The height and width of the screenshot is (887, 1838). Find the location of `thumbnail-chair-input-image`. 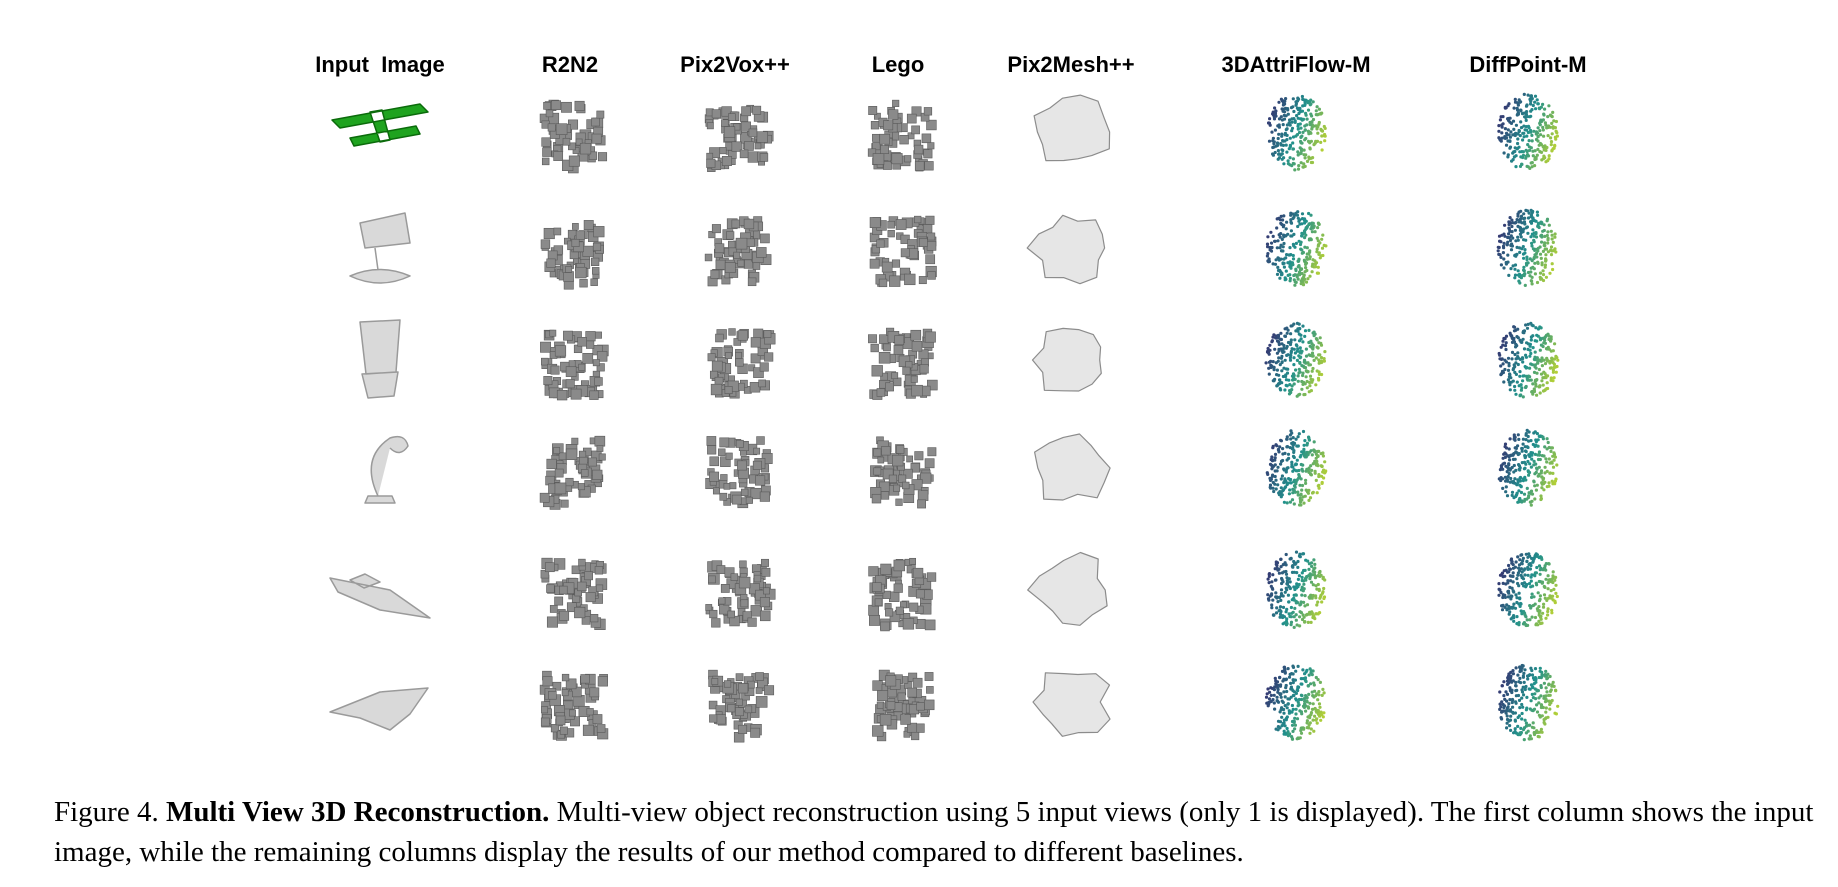

thumbnail-chair-input-image is located at coordinates (380, 360).